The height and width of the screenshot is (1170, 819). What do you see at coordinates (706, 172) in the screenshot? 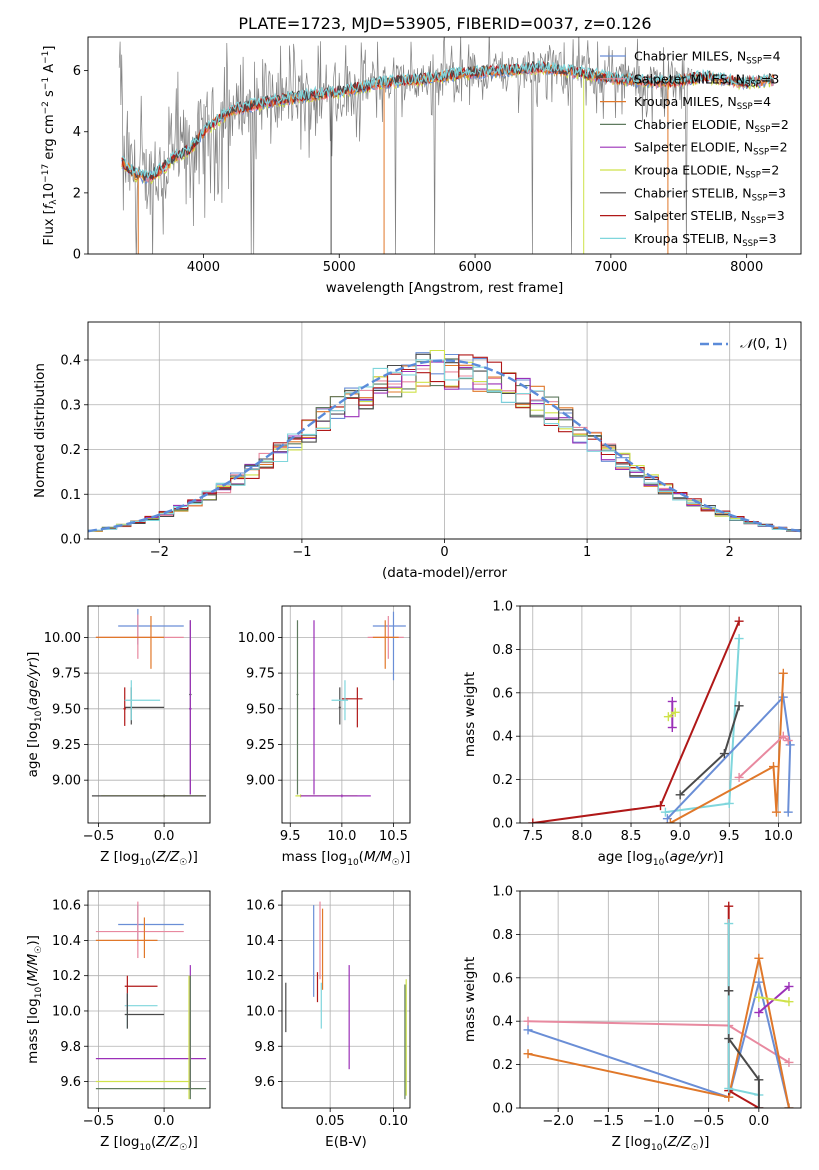
I see `legend-label: Kroupa ELODIE, NSSP=2` at bounding box center [706, 172].